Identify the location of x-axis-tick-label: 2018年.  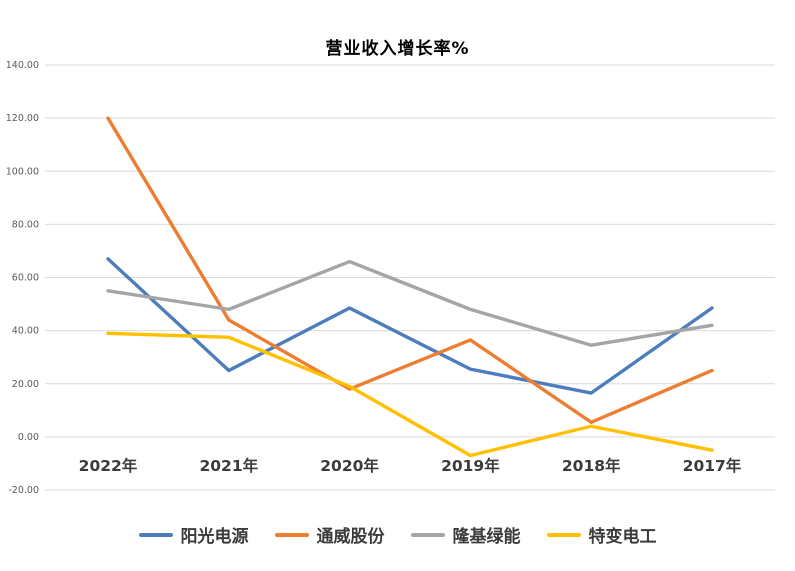
(591, 465).